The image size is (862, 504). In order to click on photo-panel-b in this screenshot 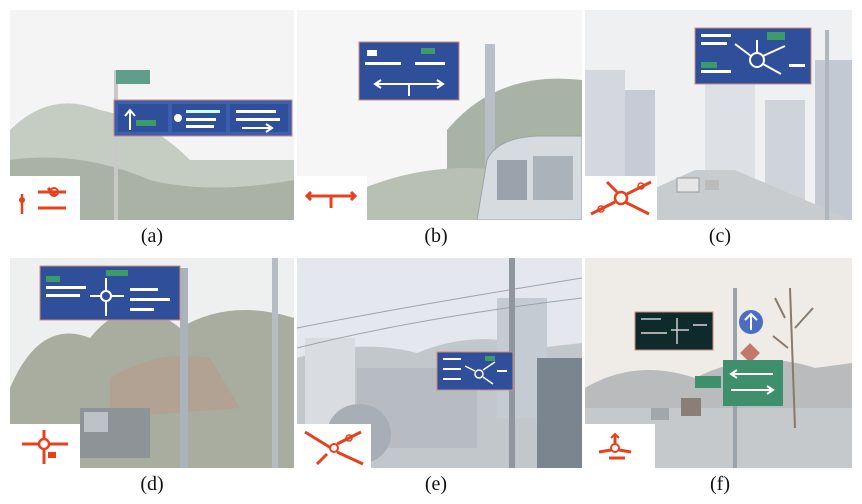, I will do `click(439, 115)`.